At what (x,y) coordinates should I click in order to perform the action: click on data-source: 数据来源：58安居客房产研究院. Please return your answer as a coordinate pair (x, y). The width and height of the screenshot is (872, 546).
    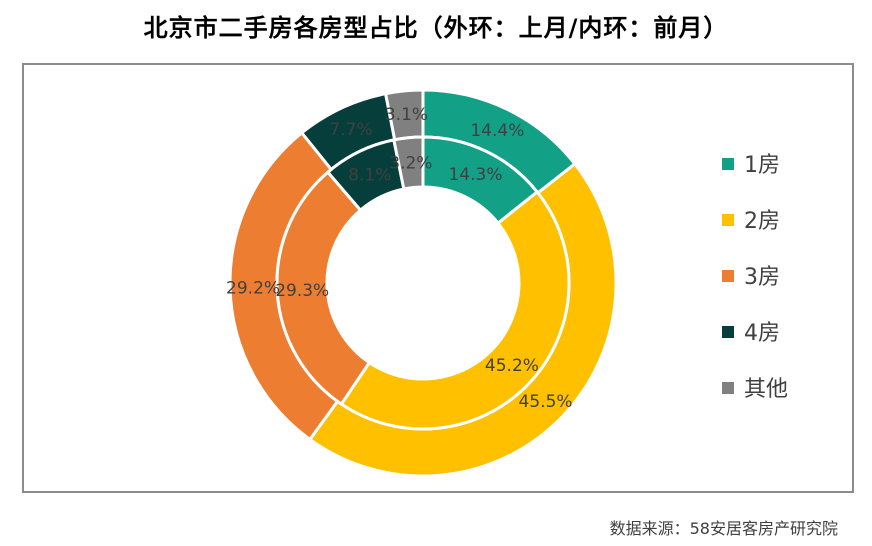
    Looking at the image, I should click on (723, 528).